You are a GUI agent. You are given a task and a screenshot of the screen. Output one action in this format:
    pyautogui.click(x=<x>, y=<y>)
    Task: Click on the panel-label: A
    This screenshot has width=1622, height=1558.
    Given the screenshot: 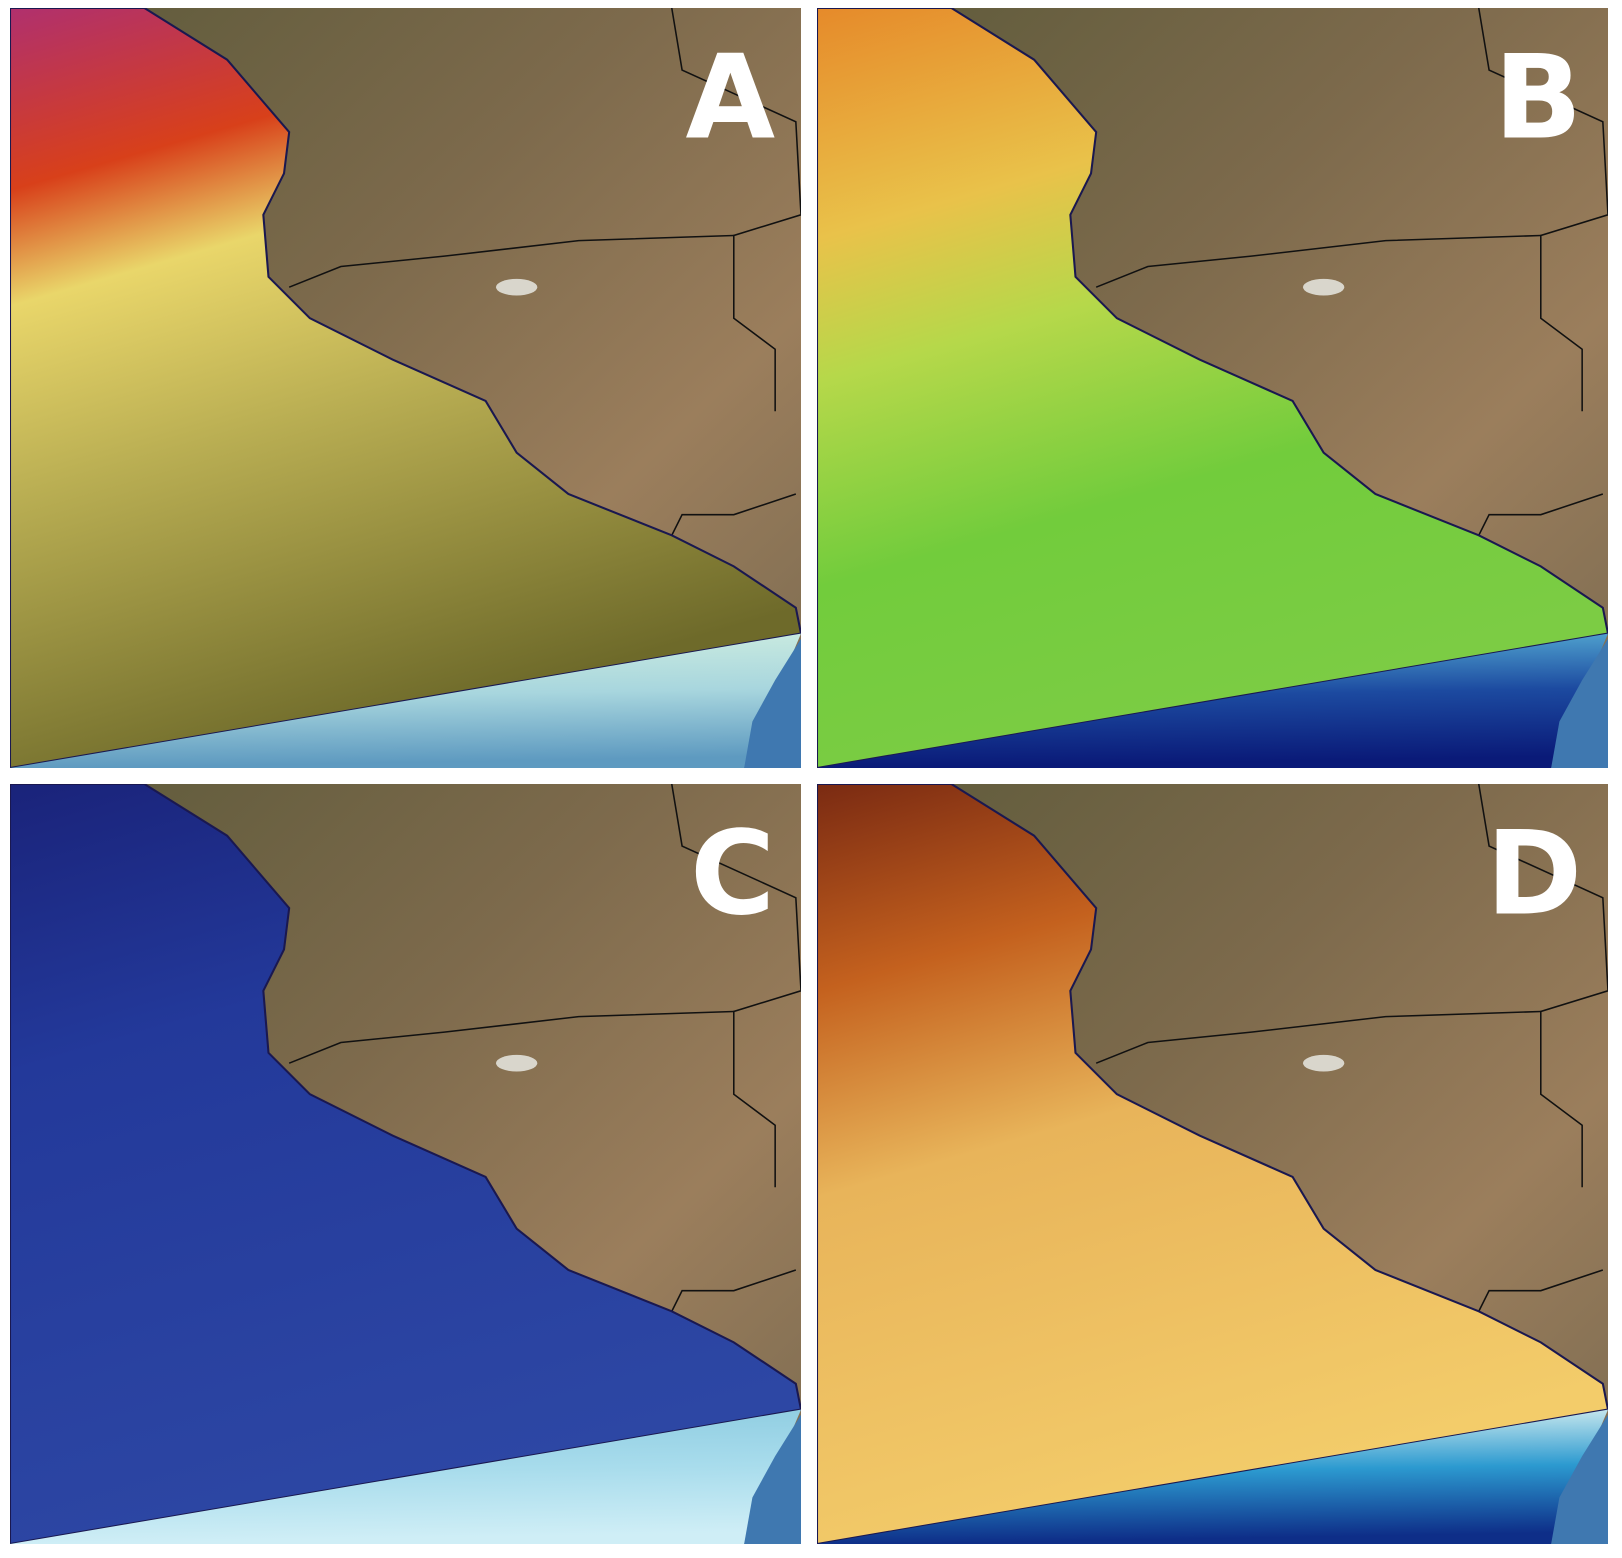 What is the action you would take?
    pyautogui.click(x=731, y=98)
    